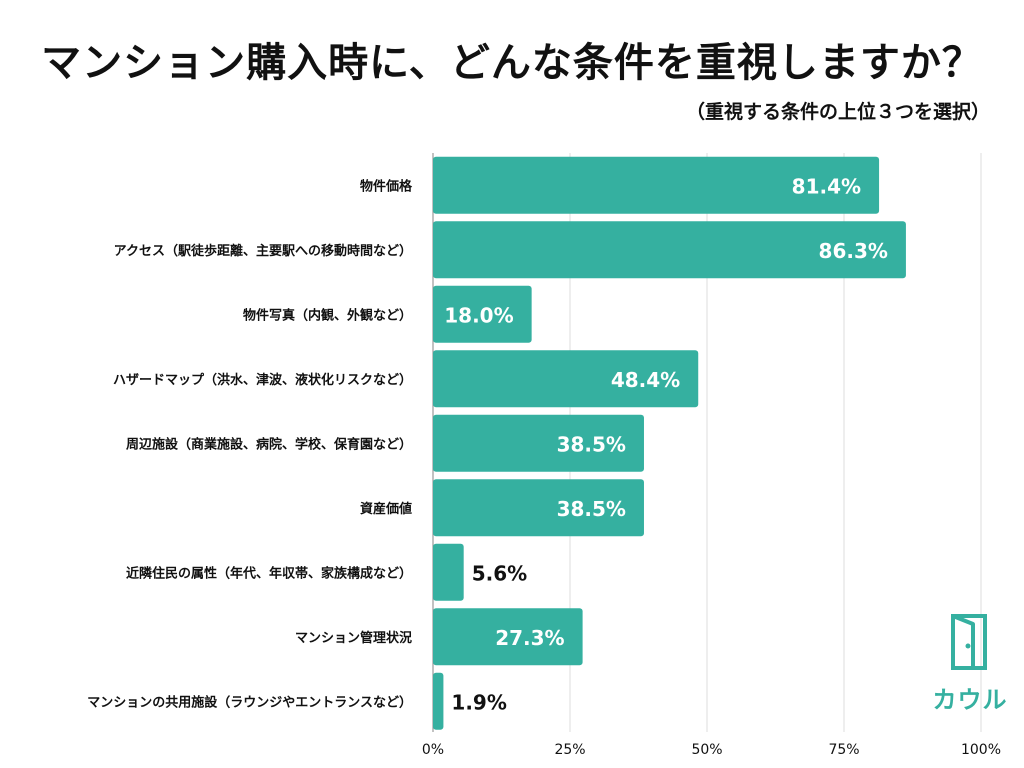 The width and height of the screenshot is (1024, 768). What do you see at coordinates (569, 750) in the screenshot?
I see `x-tick-label: 25%` at bounding box center [569, 750].